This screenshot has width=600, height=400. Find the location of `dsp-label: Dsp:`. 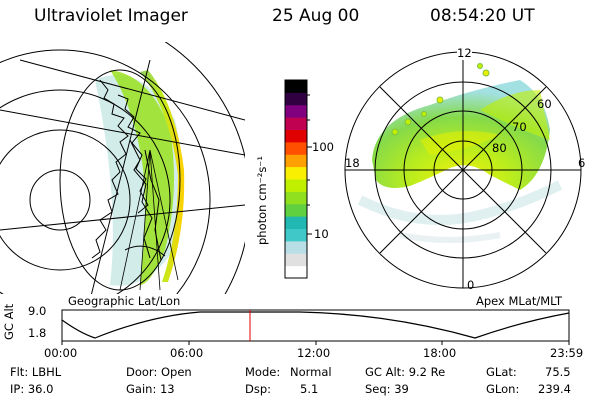

dsp-label: Dsp: is located at coordinates (258, 389).